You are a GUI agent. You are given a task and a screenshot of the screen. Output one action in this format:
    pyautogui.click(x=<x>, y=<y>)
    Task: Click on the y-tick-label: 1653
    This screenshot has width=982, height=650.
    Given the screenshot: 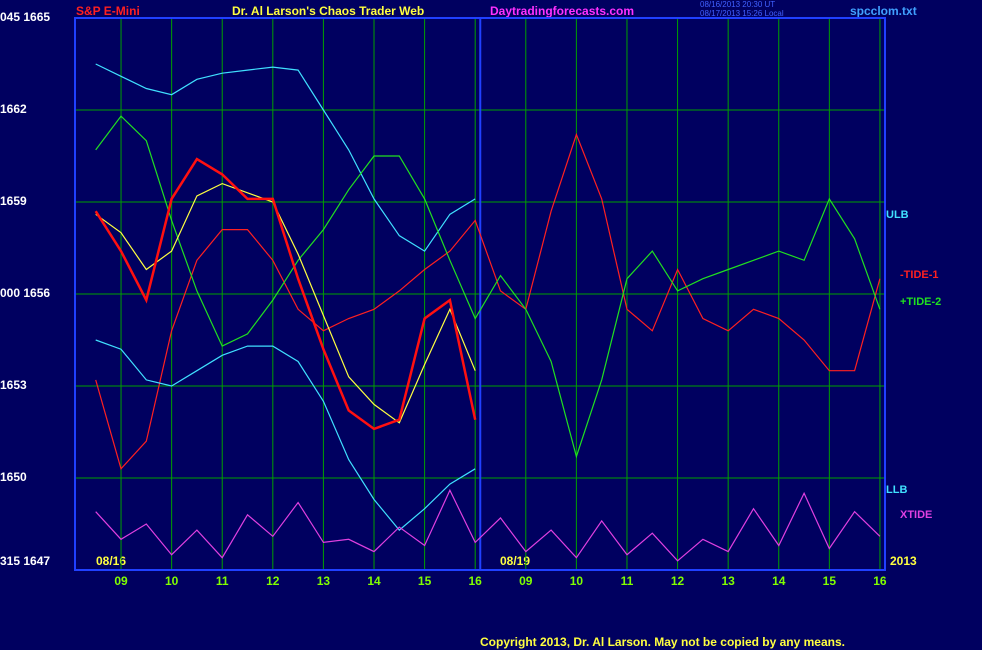 What is the action you would take?
    pyautogui.click(x=13, y=385)
    